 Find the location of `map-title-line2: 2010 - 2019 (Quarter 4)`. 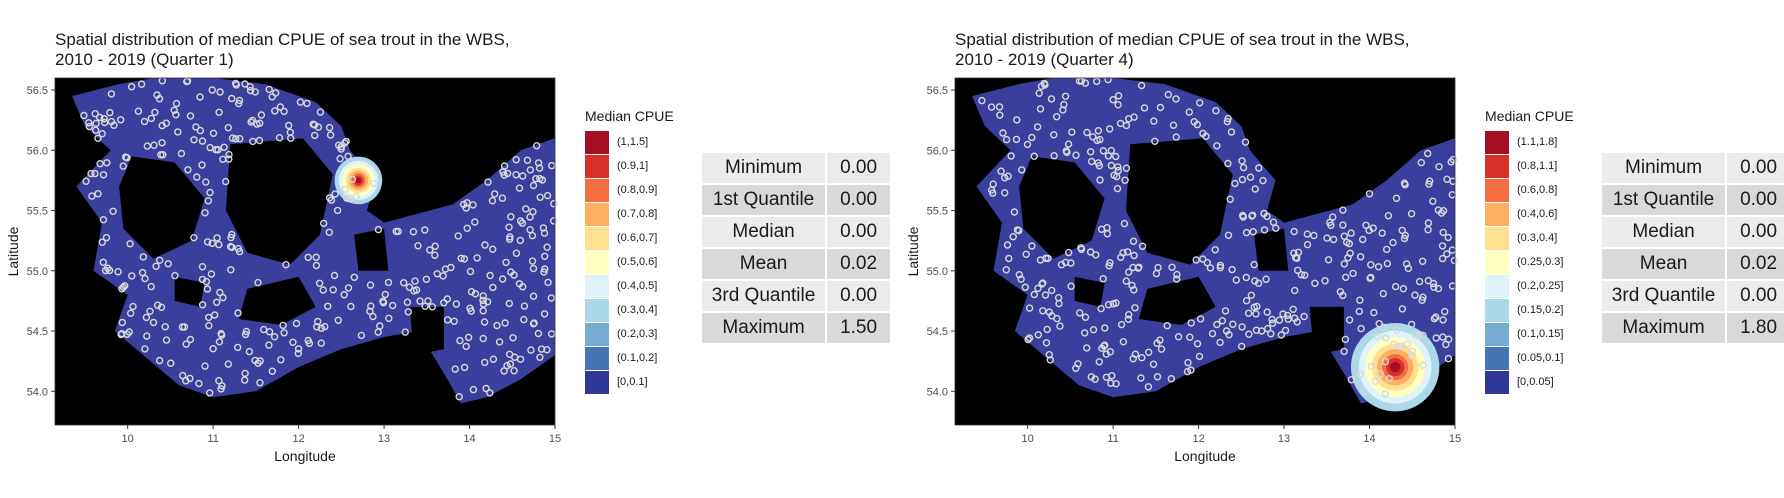

map-title-line2: 2010 - 2019 (Quarter 4) is located at coordinates (1044, 59).